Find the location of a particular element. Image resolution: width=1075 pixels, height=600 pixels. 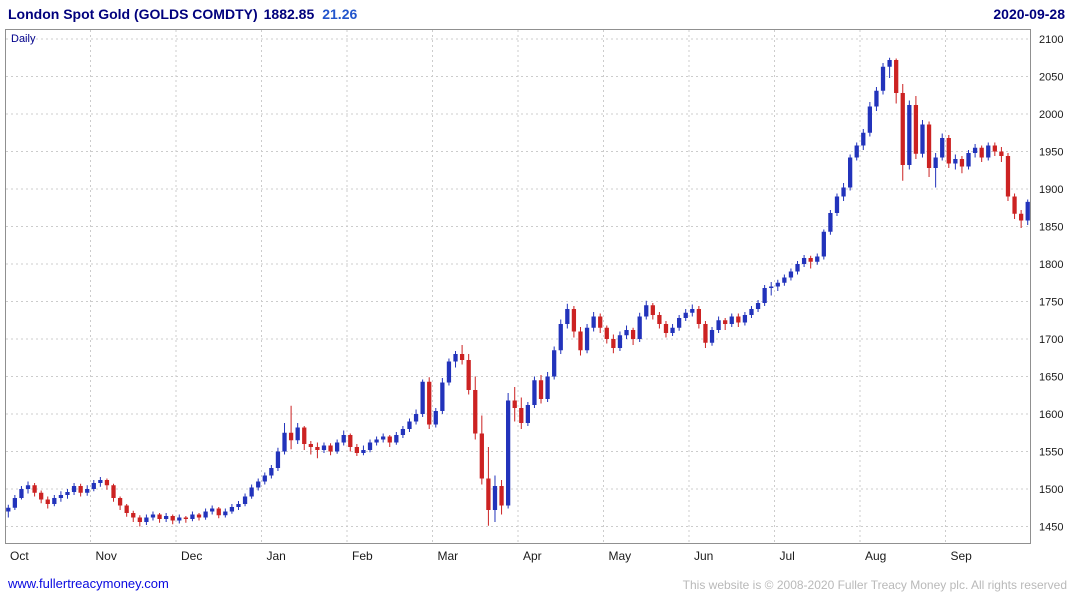

x-axis-label: Dec is located at coordinates (191, 556).